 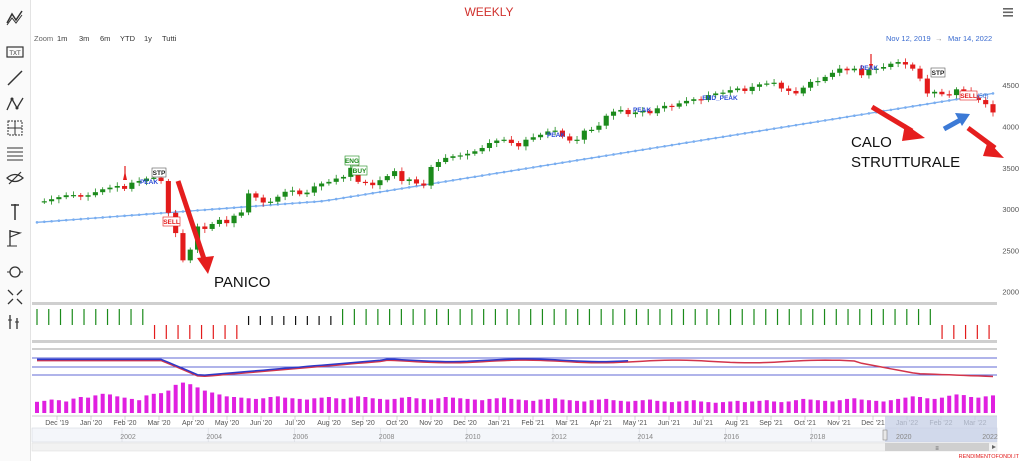 What do you see at coordinates (15, 322) in the screenshot?
I see `annotation-icon` at bounding box center [15, 322].